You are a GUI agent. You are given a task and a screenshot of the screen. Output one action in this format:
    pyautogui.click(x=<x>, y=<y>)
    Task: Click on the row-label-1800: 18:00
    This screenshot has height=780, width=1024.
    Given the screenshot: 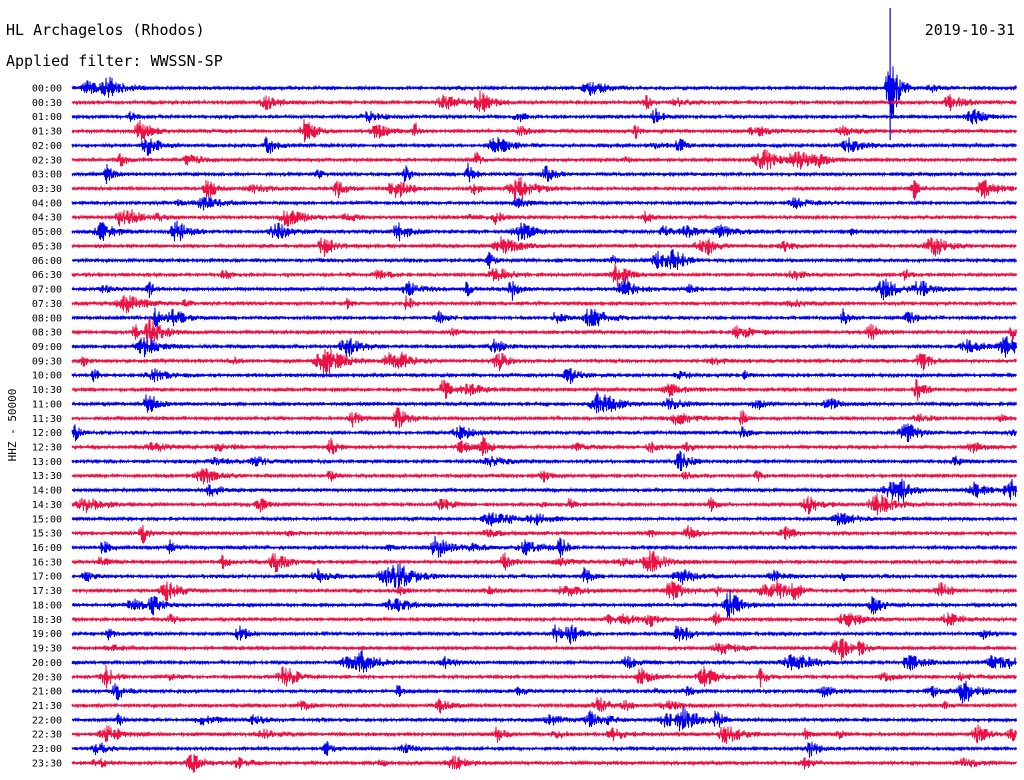 What is the action you would take?
    pyautogui.click(x=47, y=605)
    